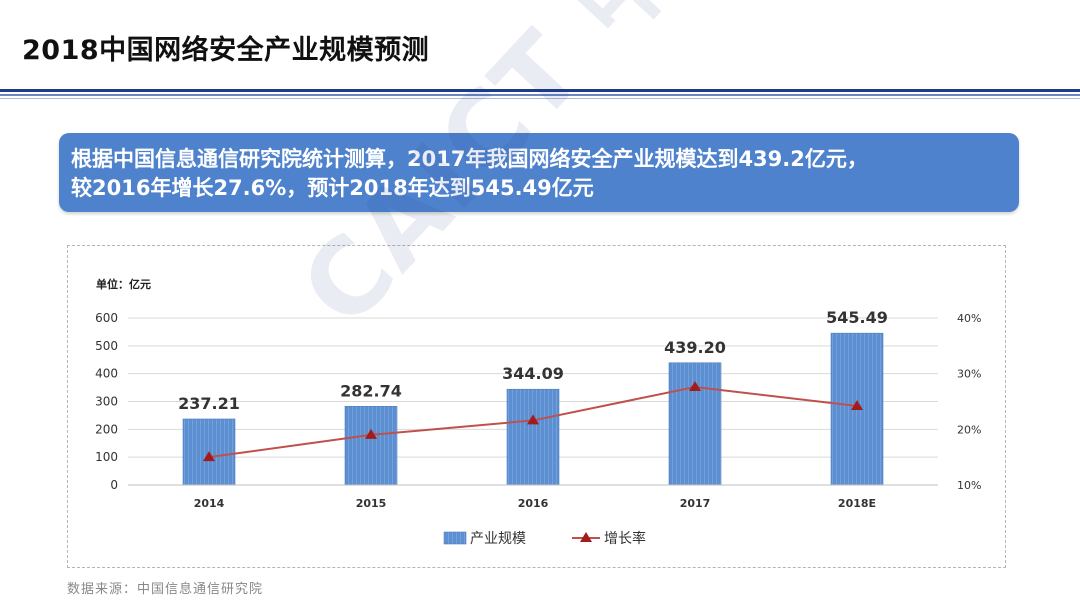  I want to click on y-right-tick-label: 20%, so click(969, 429).